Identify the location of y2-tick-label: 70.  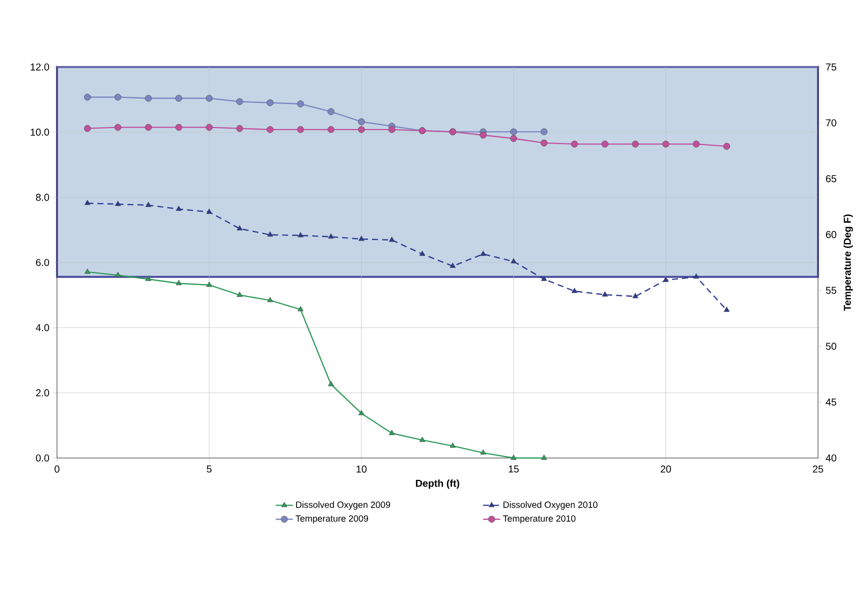
(831, 122).